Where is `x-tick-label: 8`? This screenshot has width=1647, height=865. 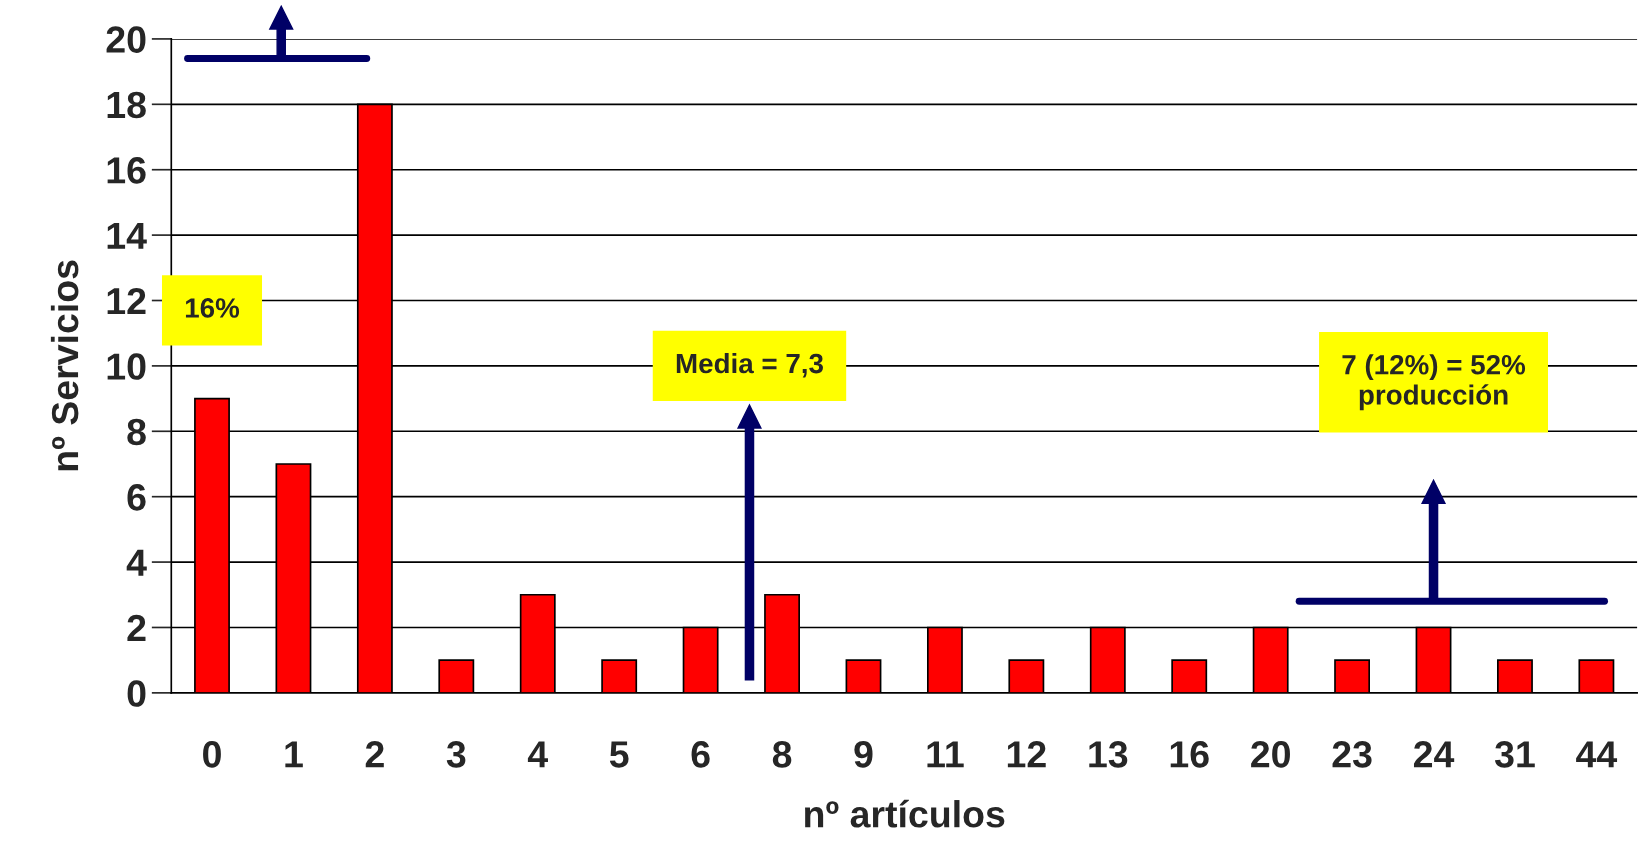
x-tick-label: 8 is located at coordinates (782, 754).